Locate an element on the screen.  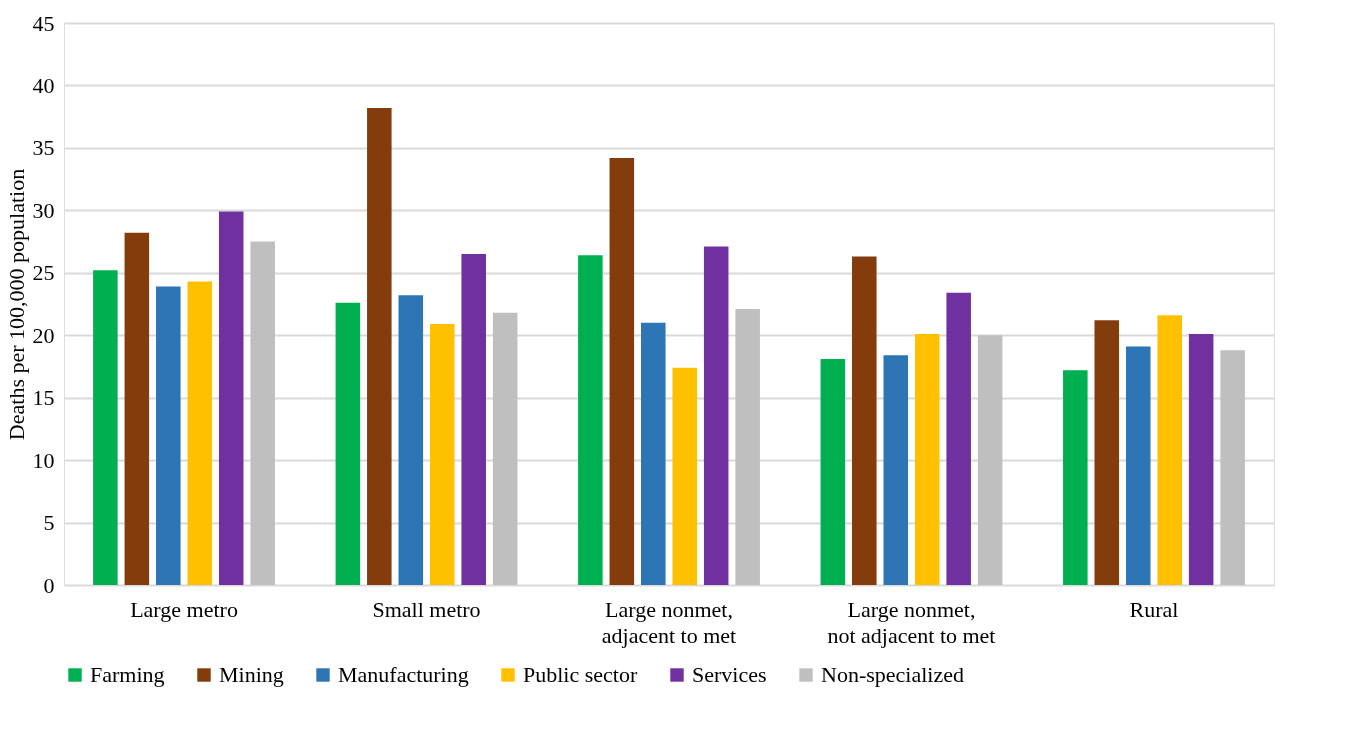
legend-label: Non-specialized is located at coordinates (892, 674).